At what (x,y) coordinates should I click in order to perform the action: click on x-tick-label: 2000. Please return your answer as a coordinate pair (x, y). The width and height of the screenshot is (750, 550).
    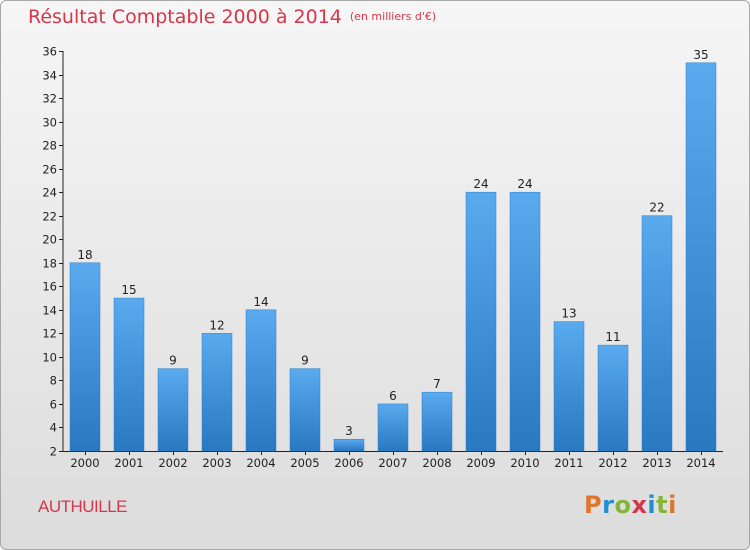
    Looking at the image, I should click on (84, 463).